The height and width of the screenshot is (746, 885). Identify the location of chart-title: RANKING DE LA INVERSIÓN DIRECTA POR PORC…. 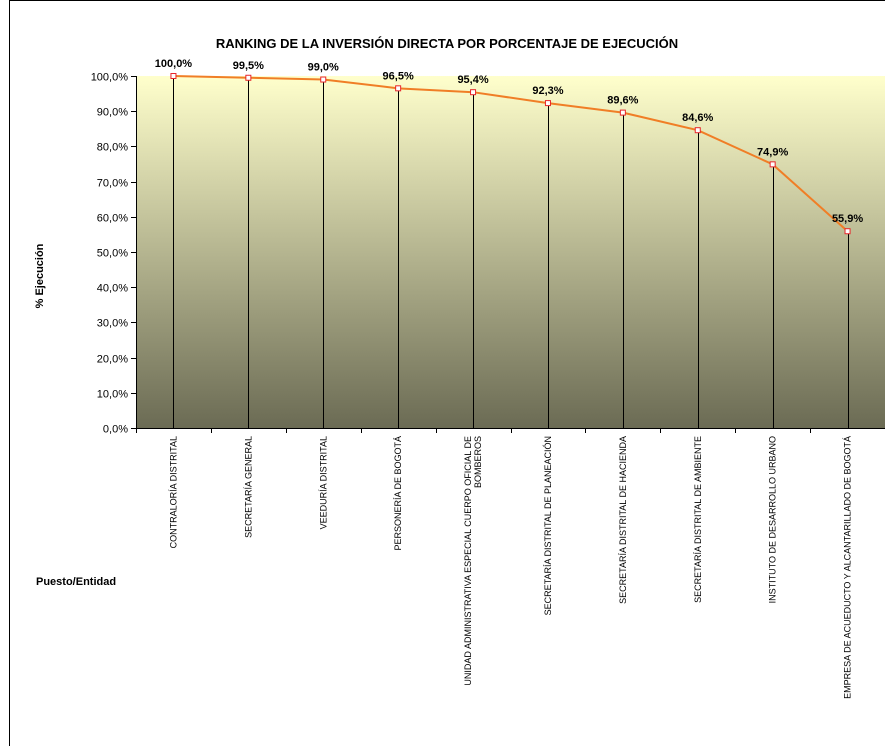
(447, 43).